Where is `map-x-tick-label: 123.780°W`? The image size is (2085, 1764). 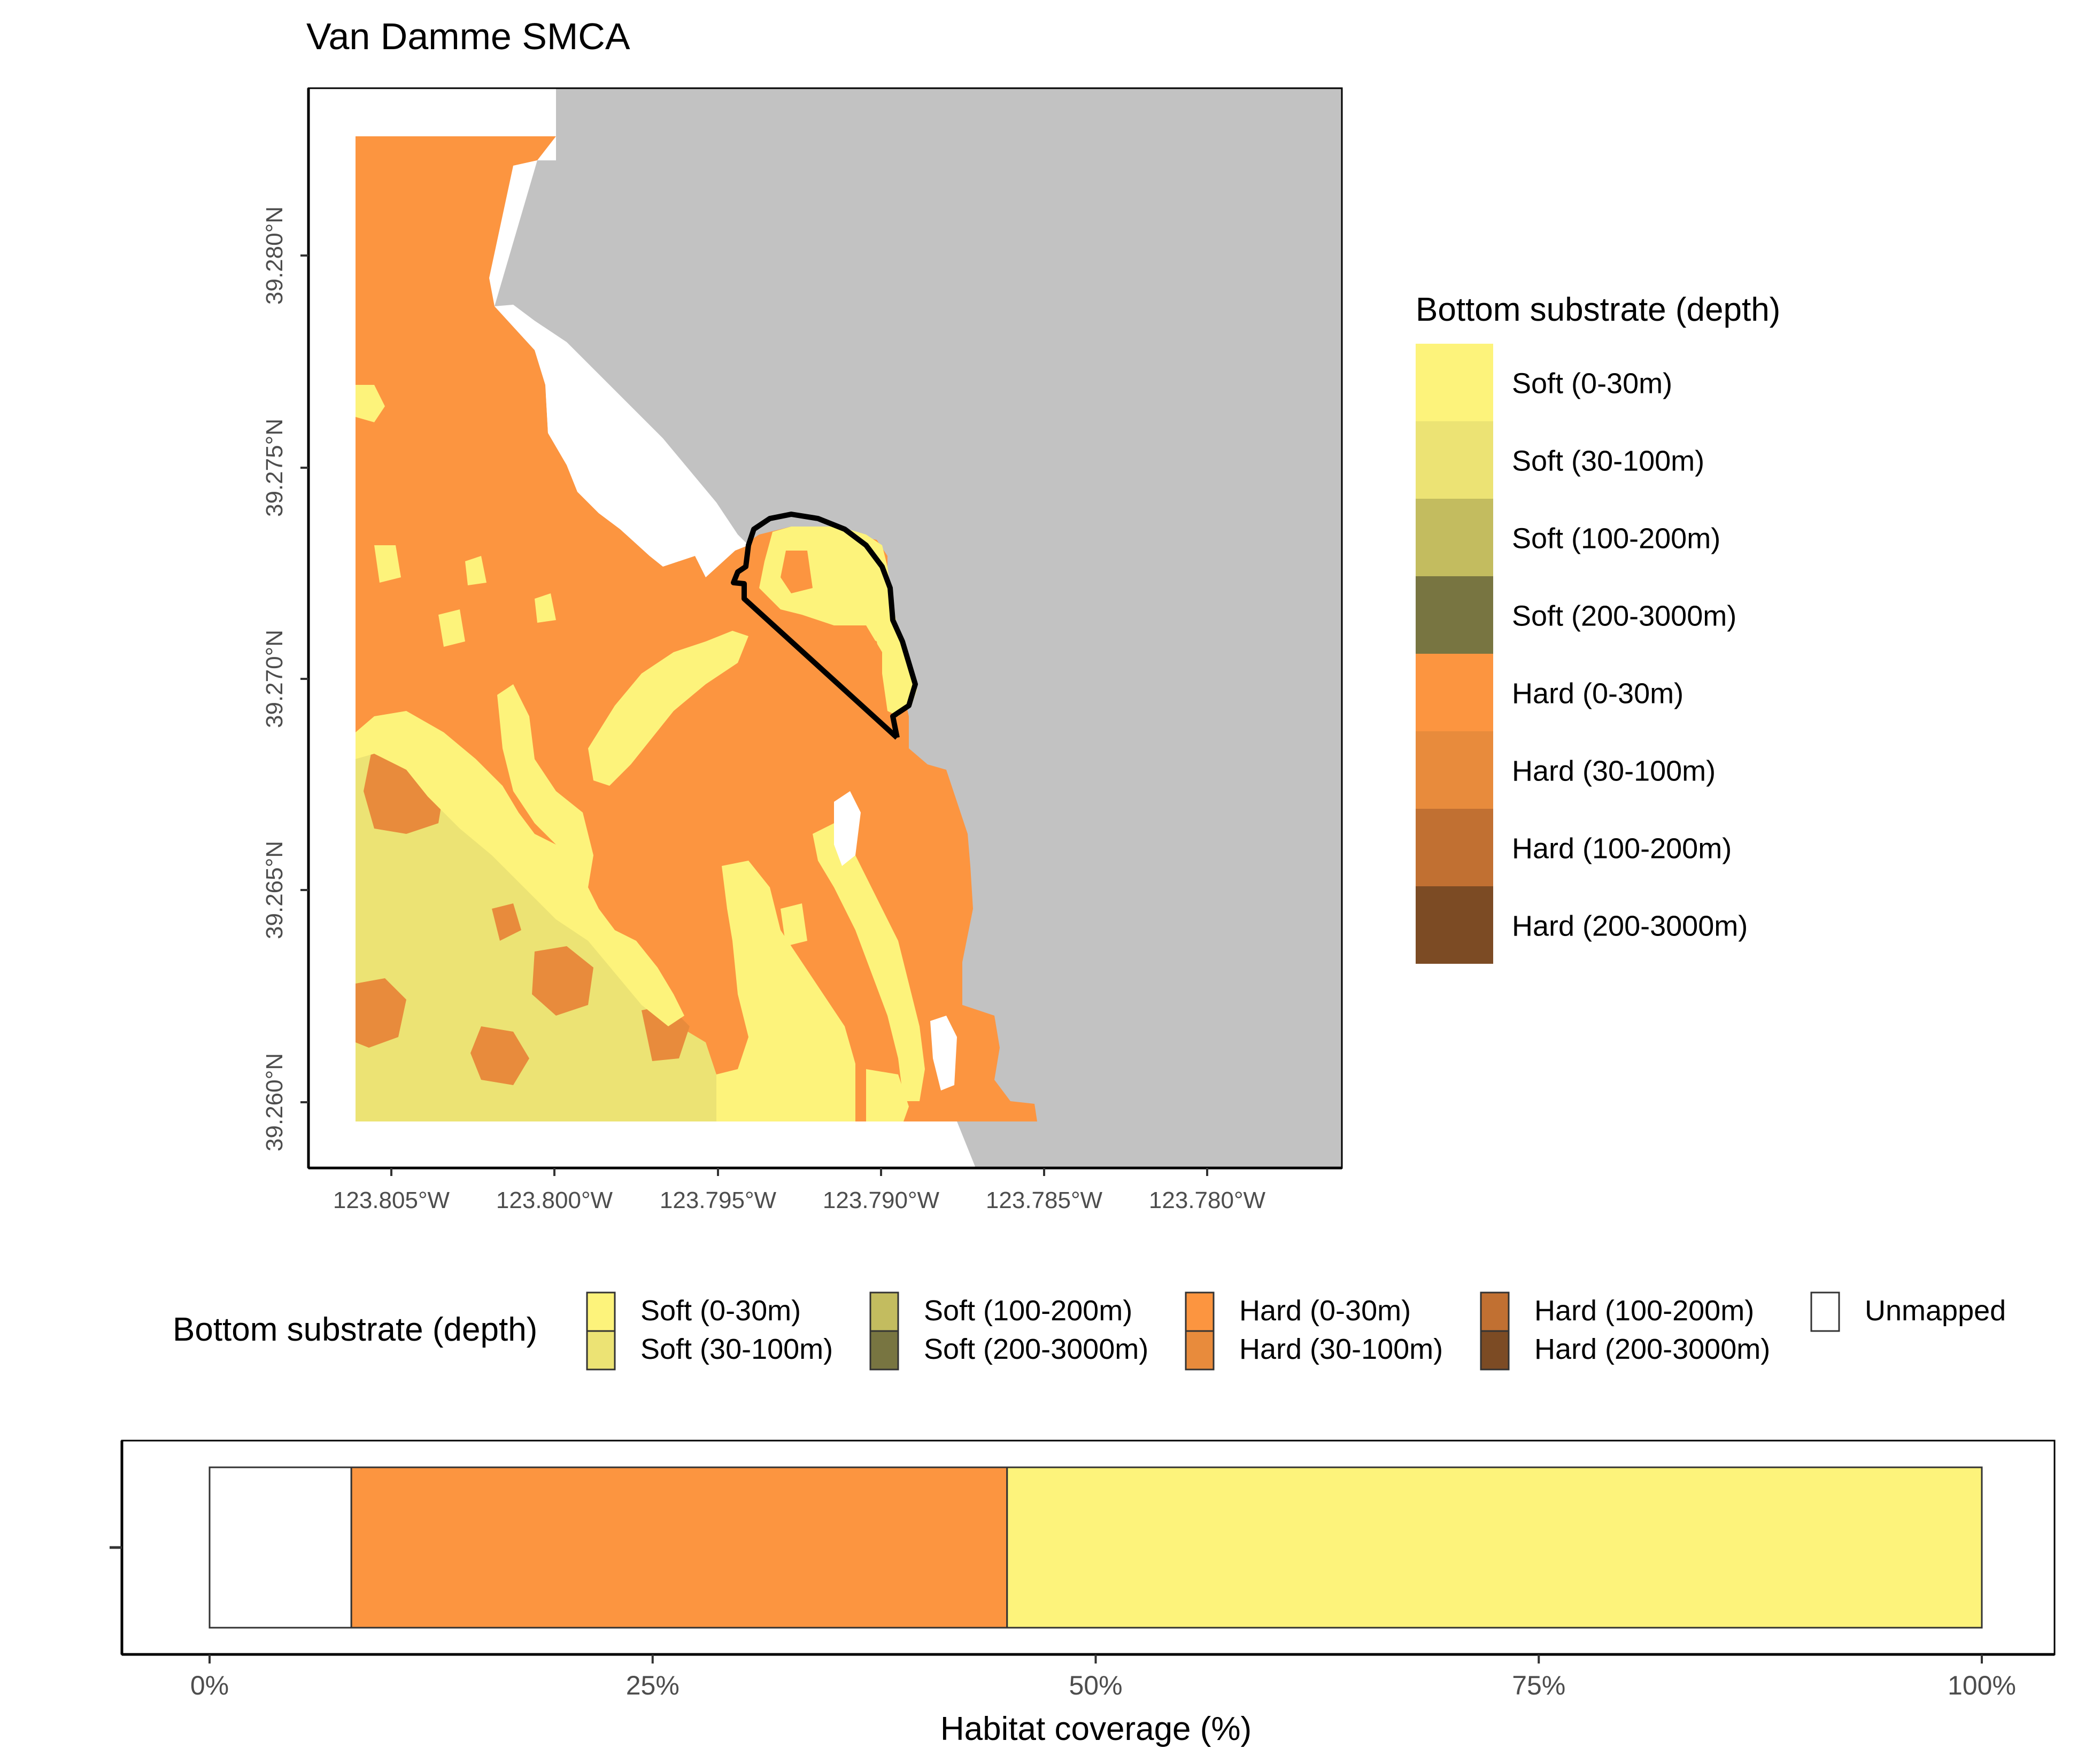 map-x-tick-label: 123.780°W is located at coordinates (1207, 1200).